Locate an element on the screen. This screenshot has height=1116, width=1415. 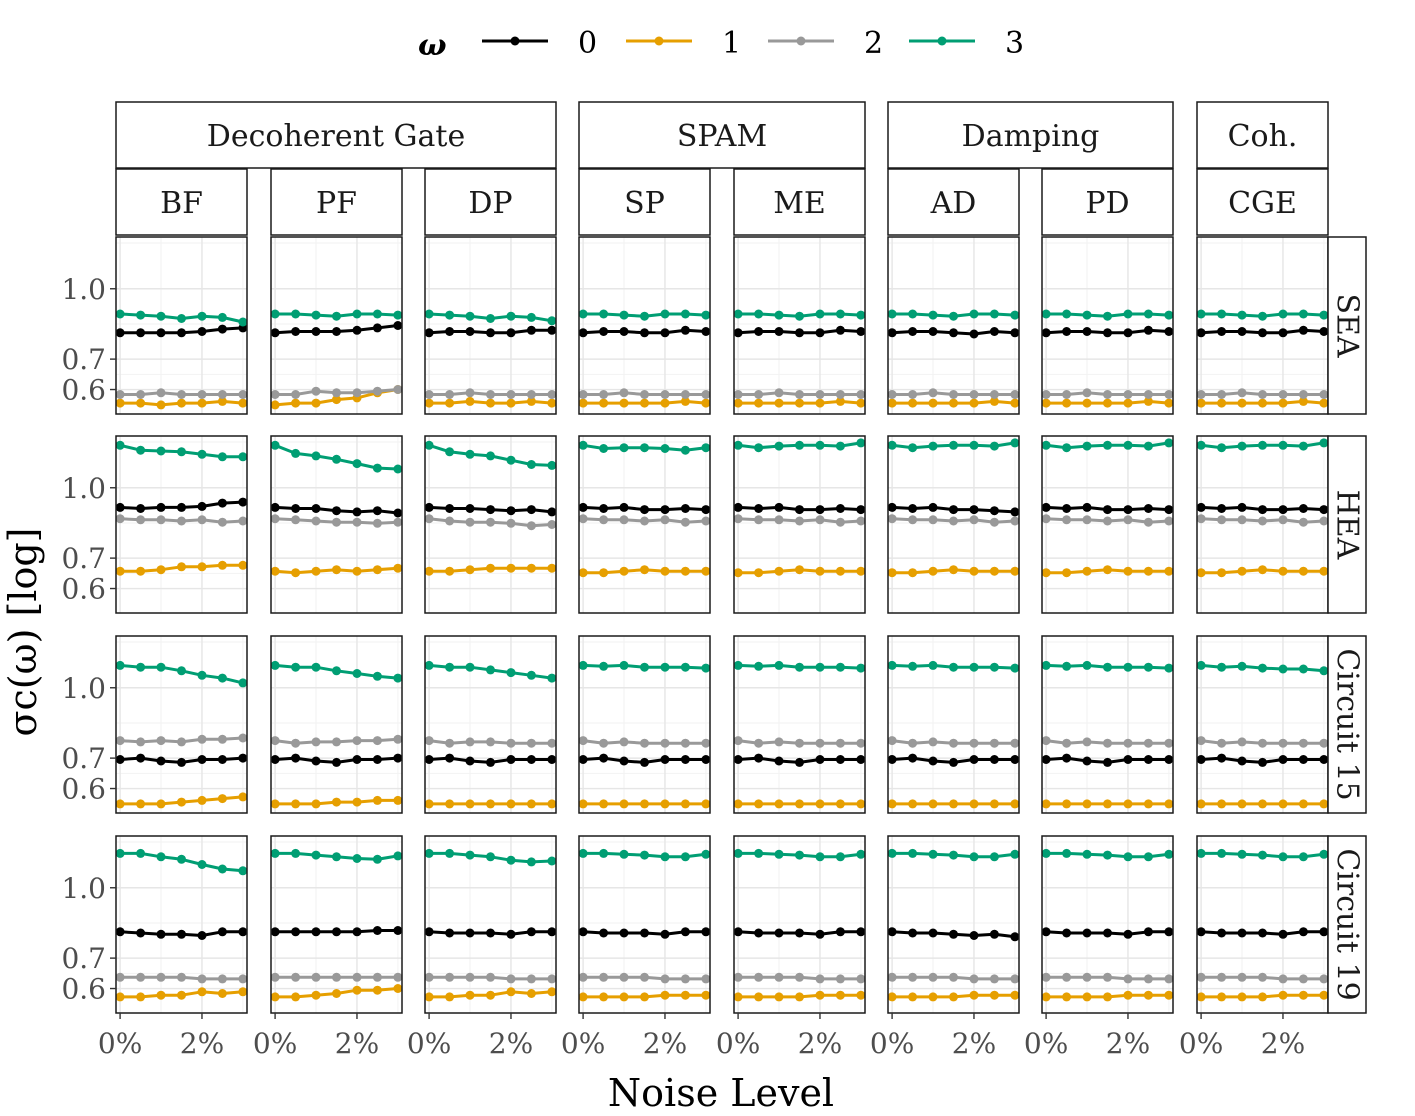
group-strip-spam: SPAM is located at coordinates (722, 135).